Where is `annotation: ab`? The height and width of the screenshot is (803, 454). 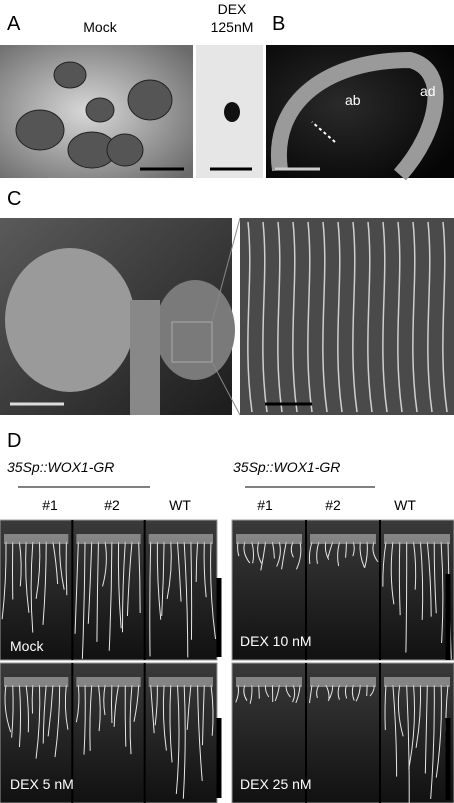 annotation: ab is located at coordinates (353, 100).